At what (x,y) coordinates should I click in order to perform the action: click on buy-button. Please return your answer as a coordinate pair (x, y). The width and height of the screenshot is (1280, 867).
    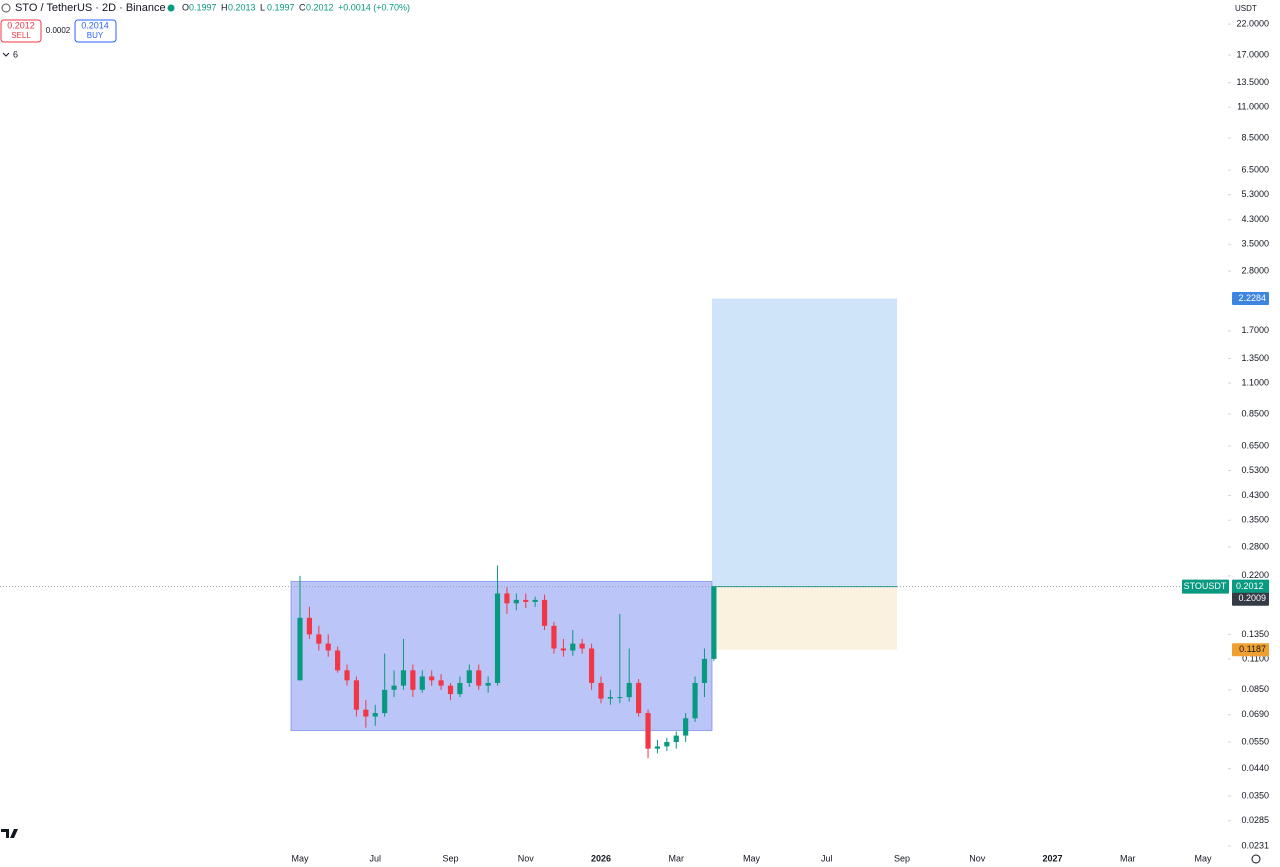
    Looking at the image, I should click on (95, 31).